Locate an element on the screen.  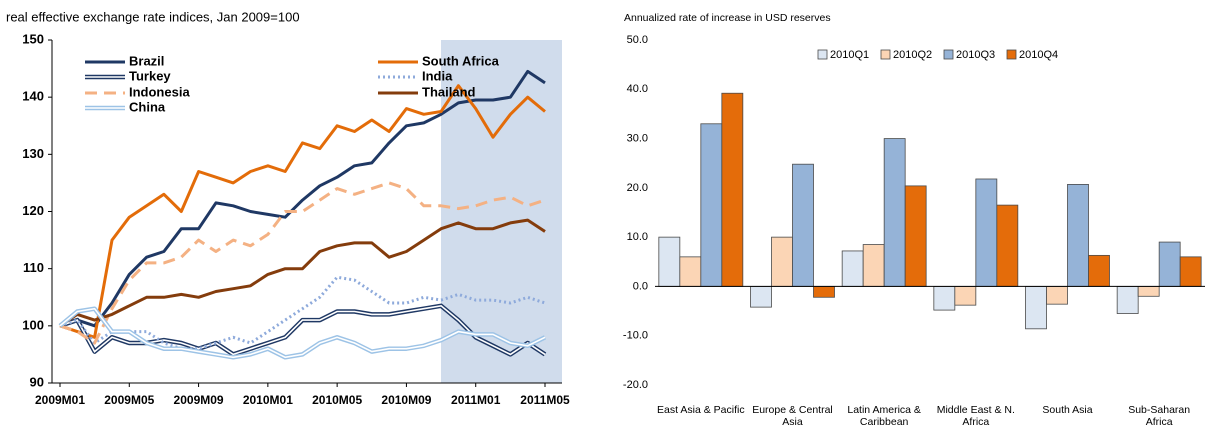
x-tick-label: Middle East & N. Africa is located at coordinates (975, 416).